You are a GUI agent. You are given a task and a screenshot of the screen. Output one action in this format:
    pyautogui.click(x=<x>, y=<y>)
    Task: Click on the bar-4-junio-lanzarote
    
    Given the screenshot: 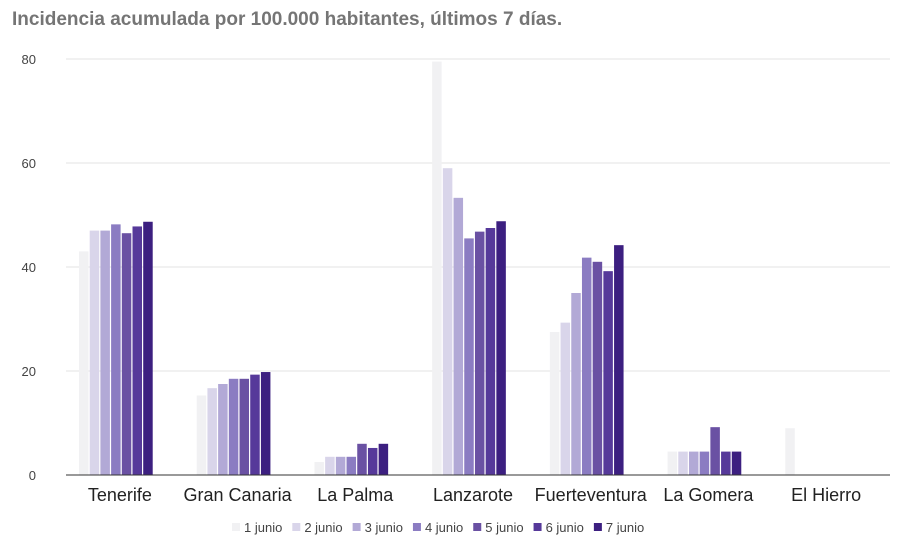 What is the action you would take?
    pyautogui.click(x=469, y=356)
    